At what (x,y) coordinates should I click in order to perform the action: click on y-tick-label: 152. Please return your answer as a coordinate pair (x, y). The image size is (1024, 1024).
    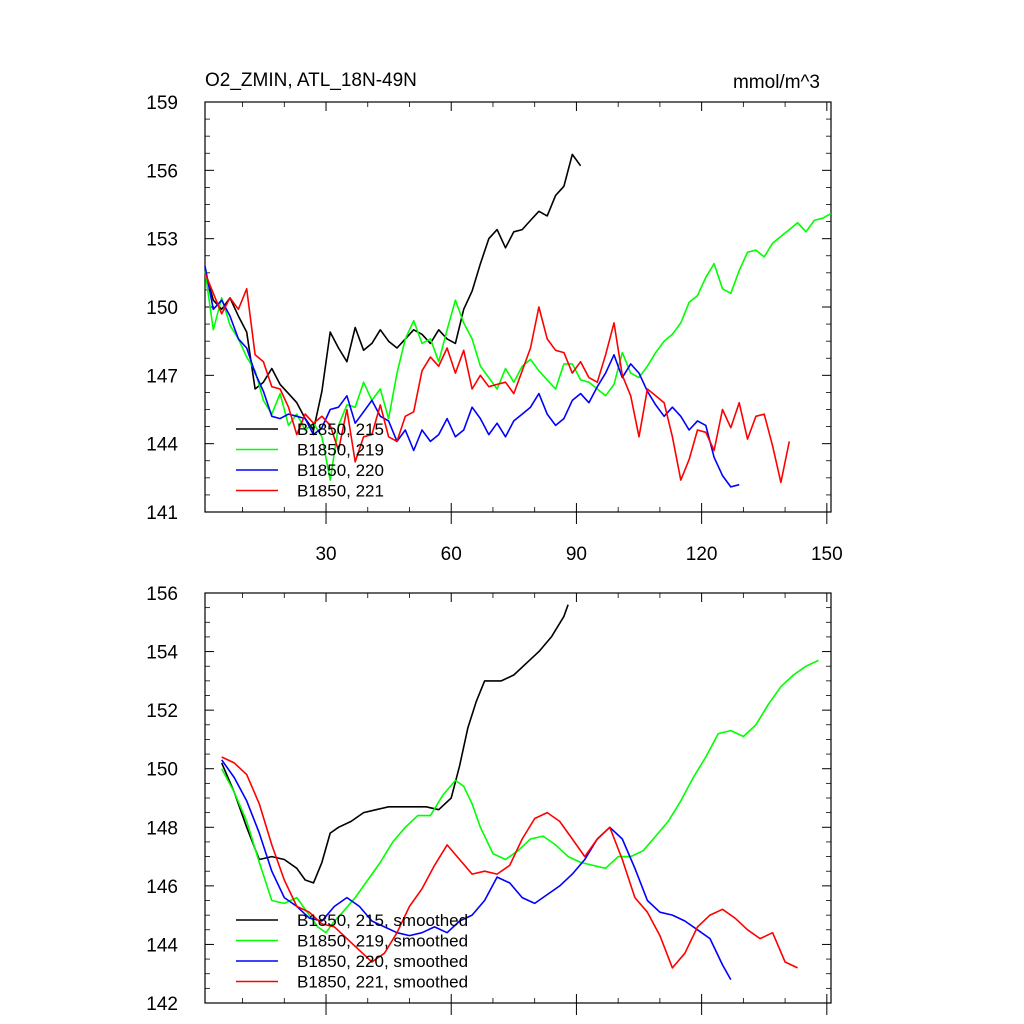
    Looking at the image, I should click on (162, 711).